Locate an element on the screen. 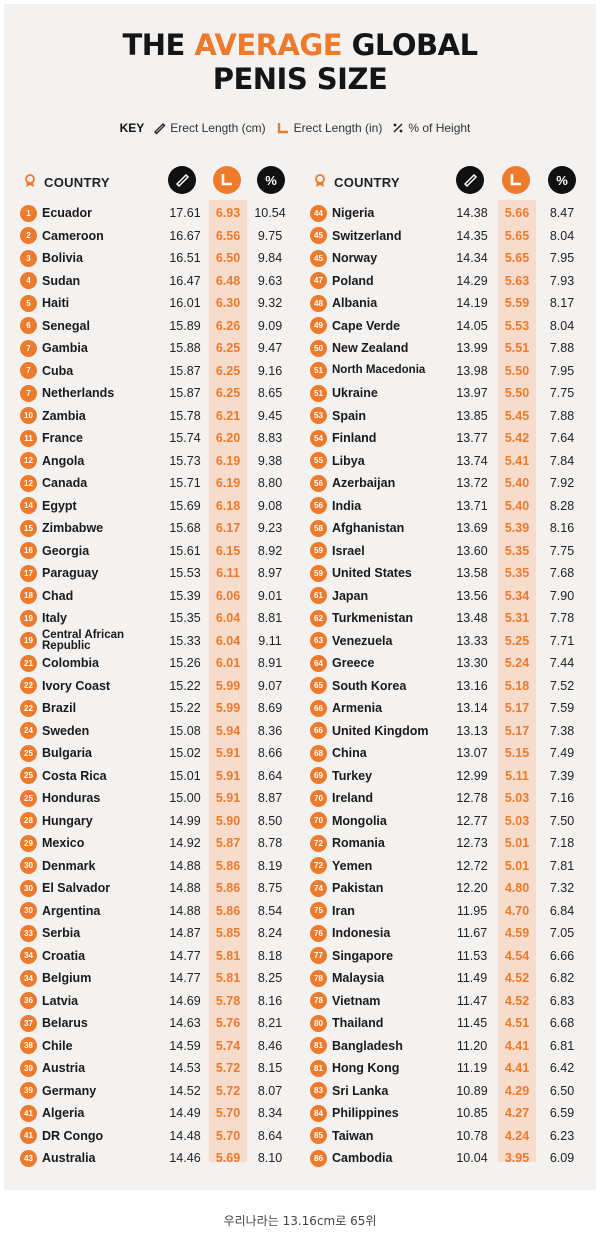  table-row: 45 Norway 14.34 5.65 7.95 is located at coordinates (448, 258).